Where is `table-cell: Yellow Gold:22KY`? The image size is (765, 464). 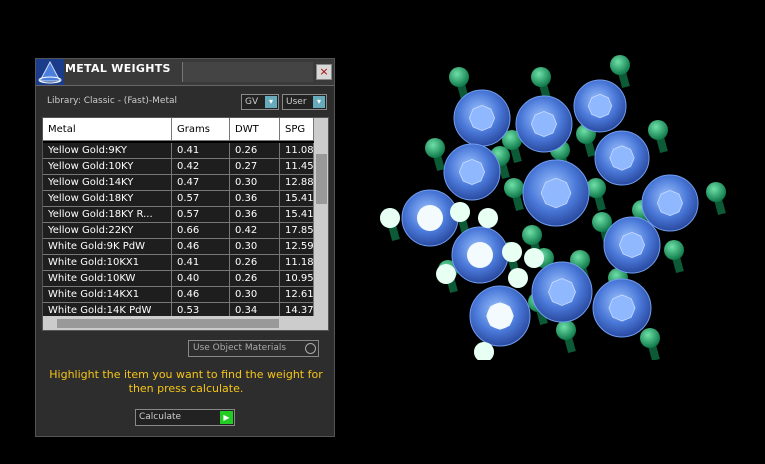
table-cell: Yellow Gold:22KY is located at coordinates (107, 231).